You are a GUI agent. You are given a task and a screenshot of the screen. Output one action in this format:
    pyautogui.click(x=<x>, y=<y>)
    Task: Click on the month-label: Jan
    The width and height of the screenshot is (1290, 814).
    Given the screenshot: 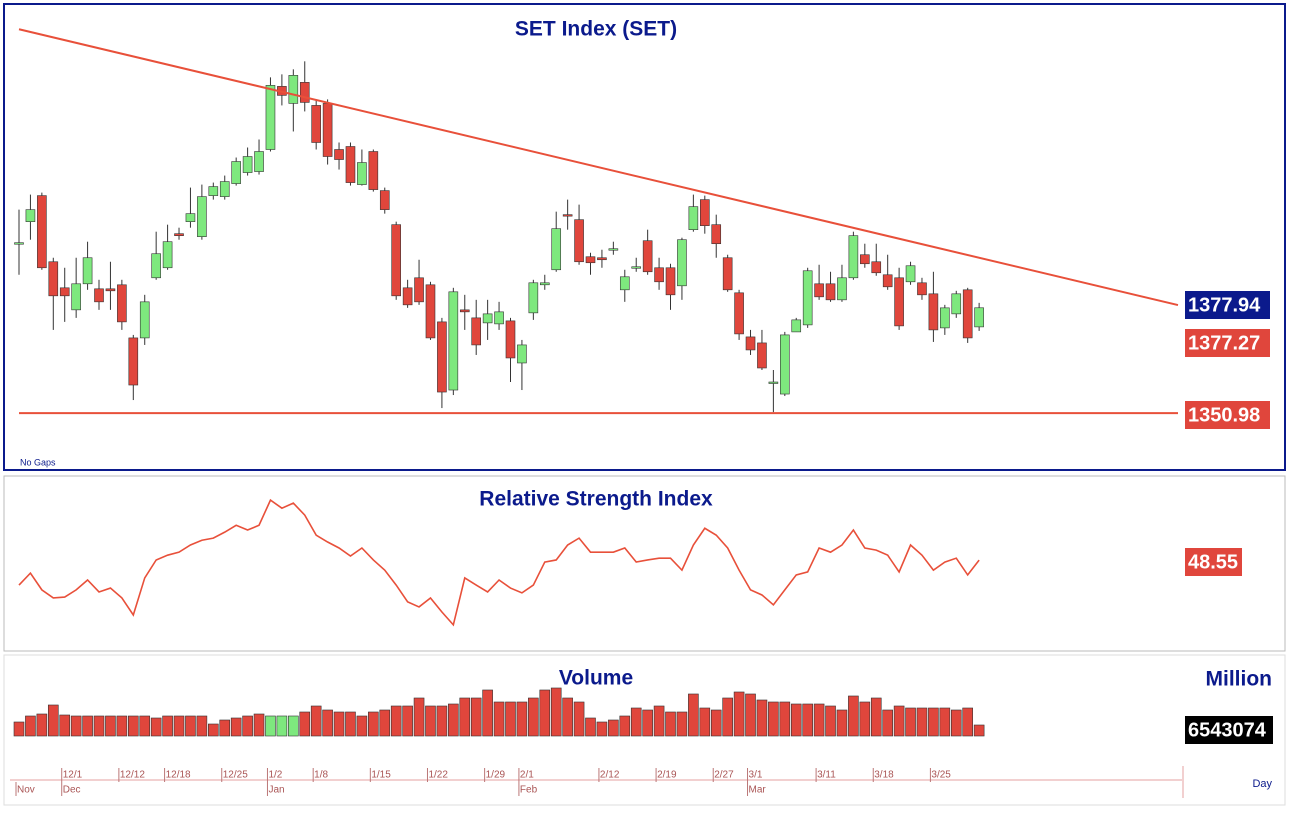 What is the action you would take?
    pyautogui.click(x=276, y=790)
    